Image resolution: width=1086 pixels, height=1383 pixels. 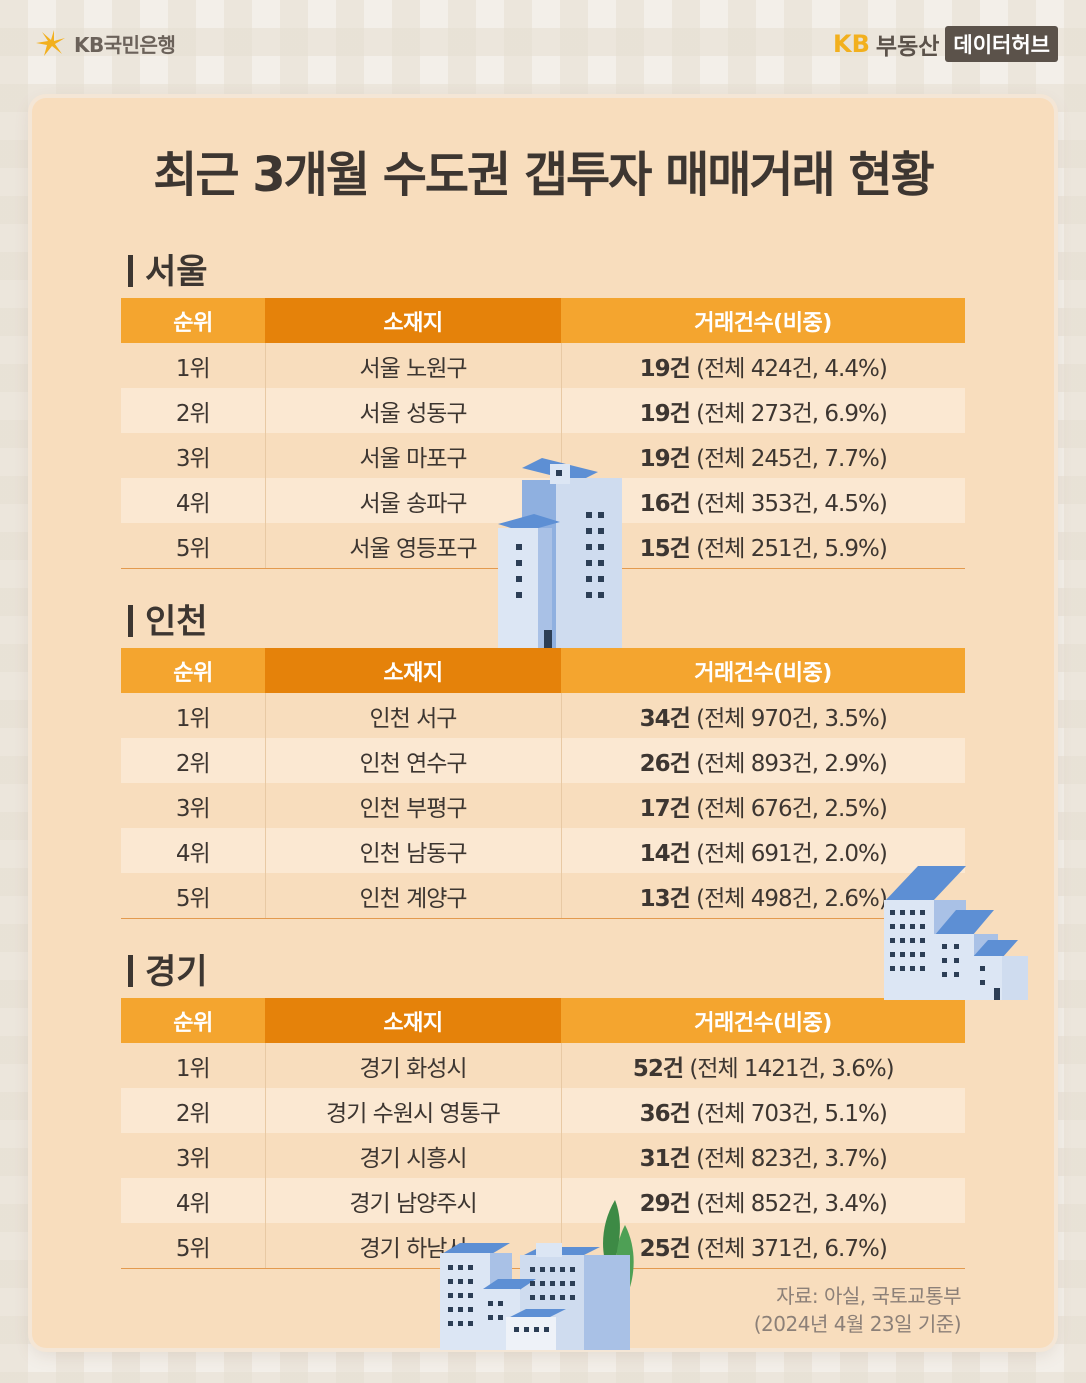 What do you see at coordinates (50, 43) in the screenshot?
I see `kb-star-icon` at bounding box center [50, 43].